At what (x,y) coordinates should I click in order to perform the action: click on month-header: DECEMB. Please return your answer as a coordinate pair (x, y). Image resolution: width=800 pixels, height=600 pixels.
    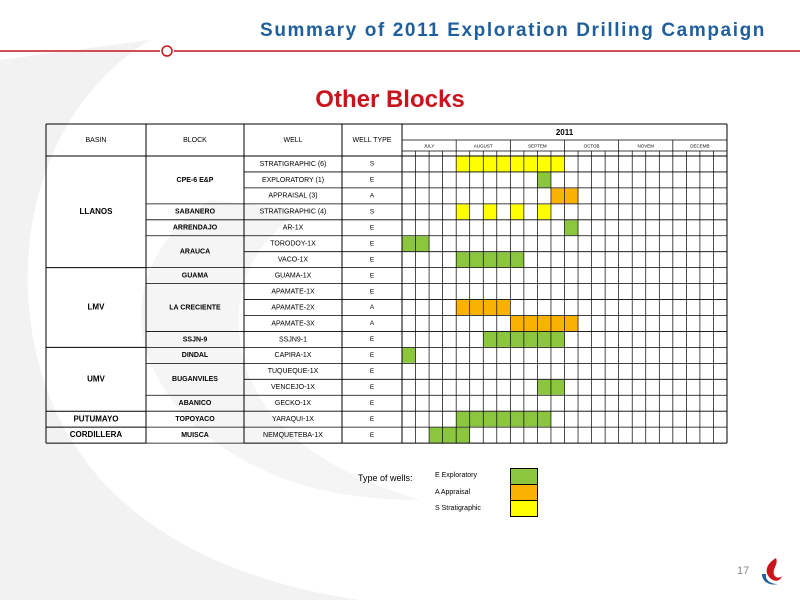
    Looking at the image, I should click on (699, 146).